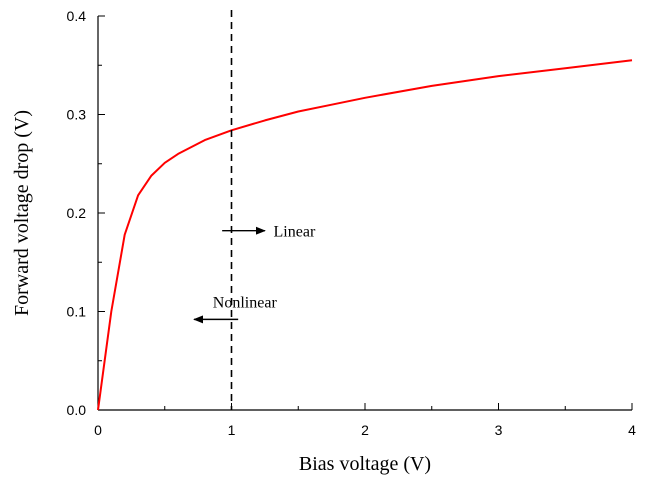 This screenshot has height=477, width=658. What do you see at coordinates (98, 430) in the screenshot?
I see `x-tick-label: 0` at bounding box center [98, 430].